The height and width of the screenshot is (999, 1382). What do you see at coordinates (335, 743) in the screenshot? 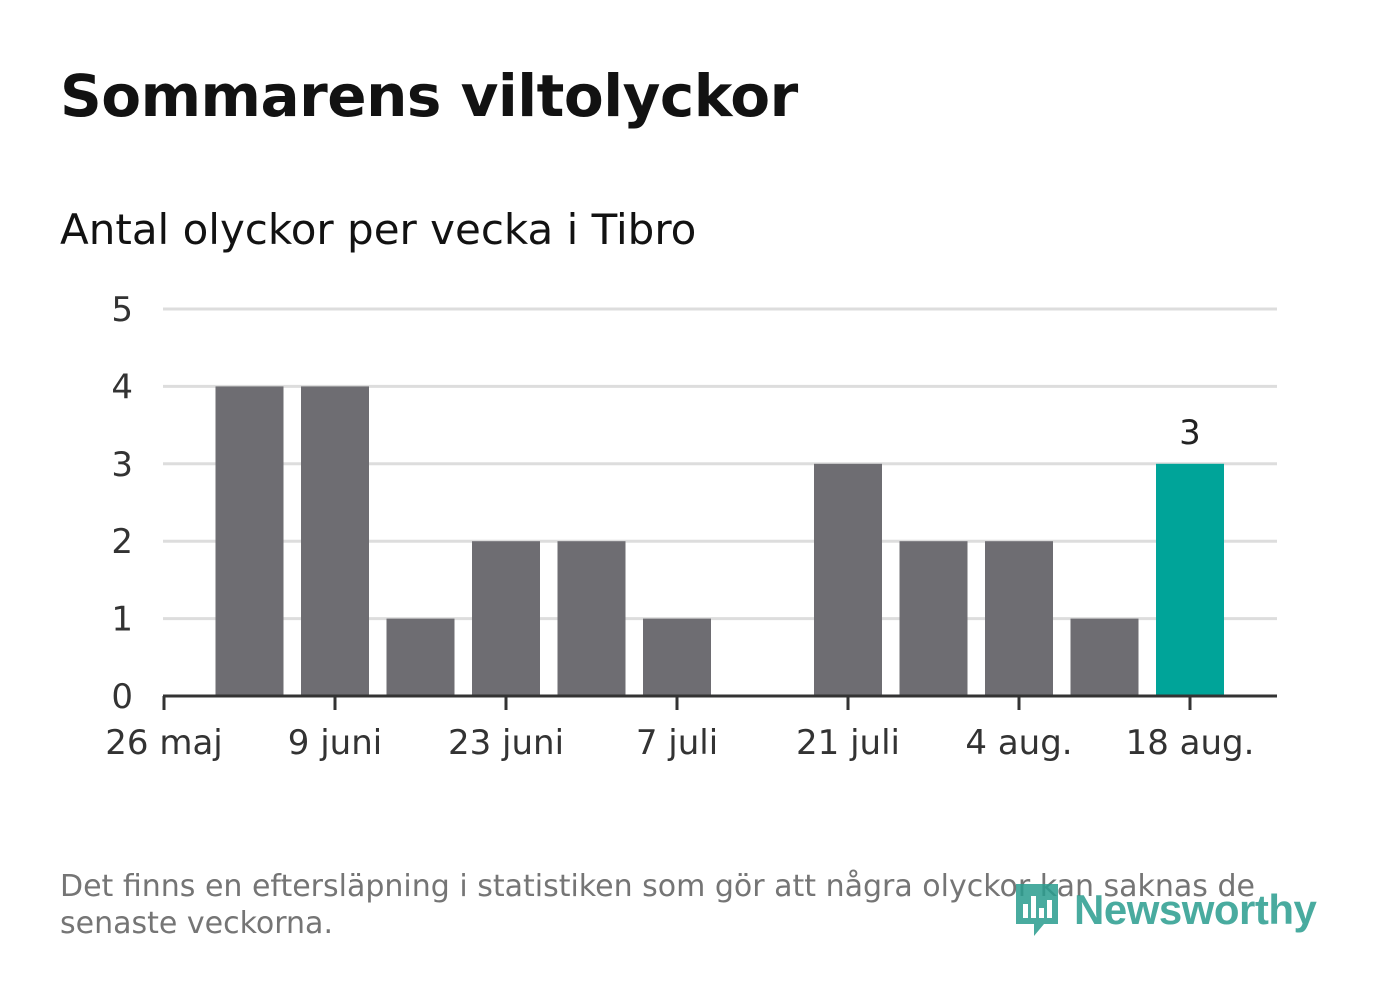
I see `x-tick-label-2024-06-09: 9 juni` at bounding box center [335, 743].